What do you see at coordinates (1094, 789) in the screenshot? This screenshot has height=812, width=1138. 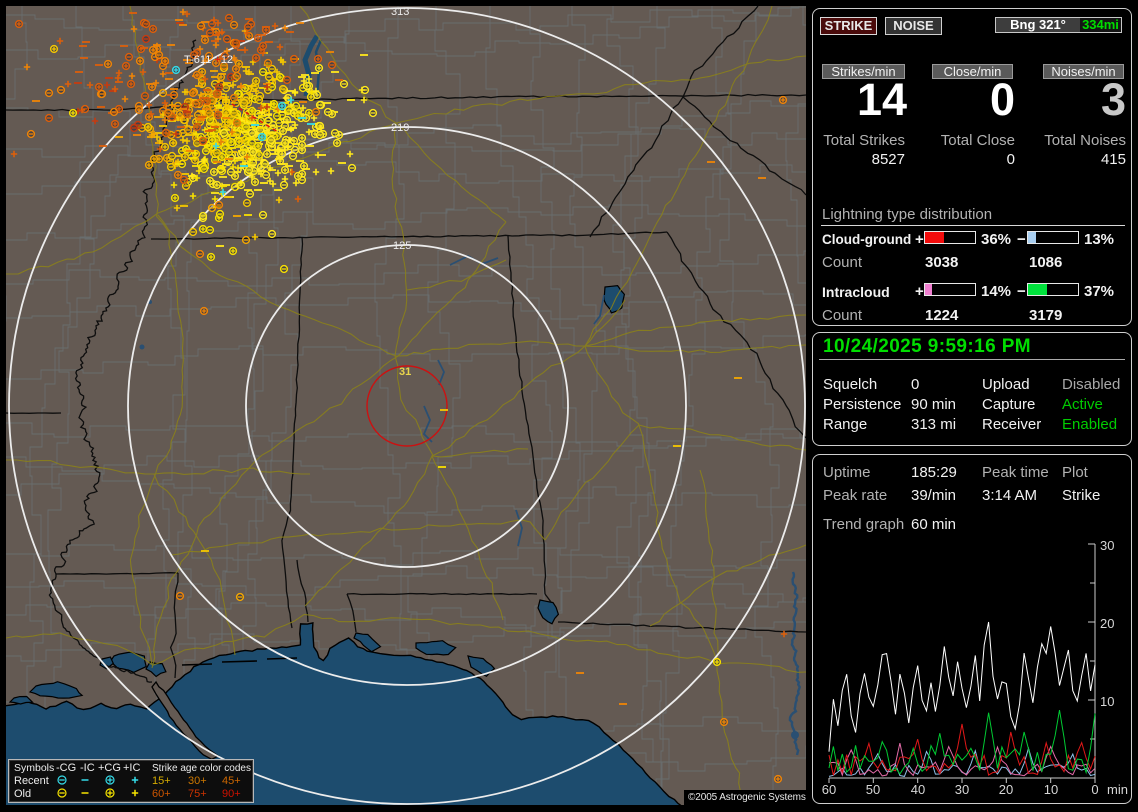 I see `svg-text: 0` at bounding box center [1094, 789].